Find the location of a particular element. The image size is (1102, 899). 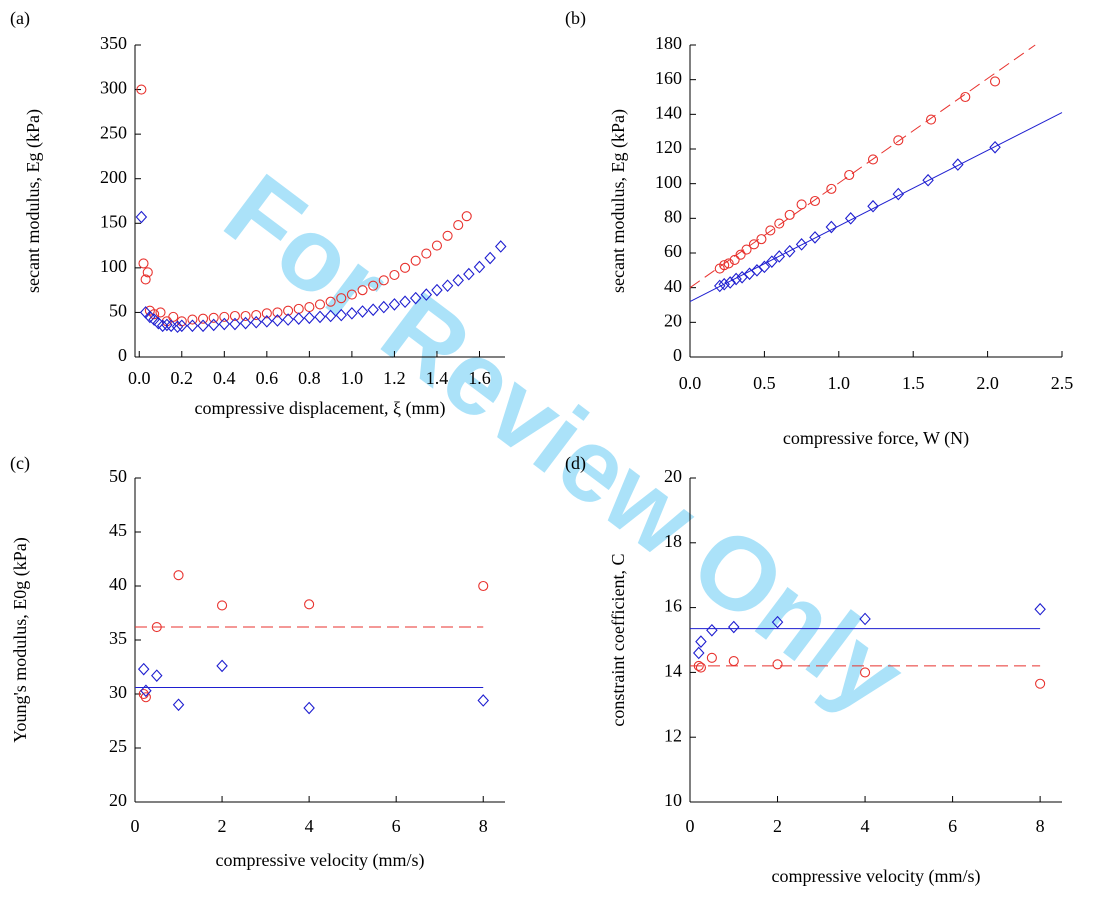

x-axis-label: compressive force, W (N) is located at coordinates (876, 438).